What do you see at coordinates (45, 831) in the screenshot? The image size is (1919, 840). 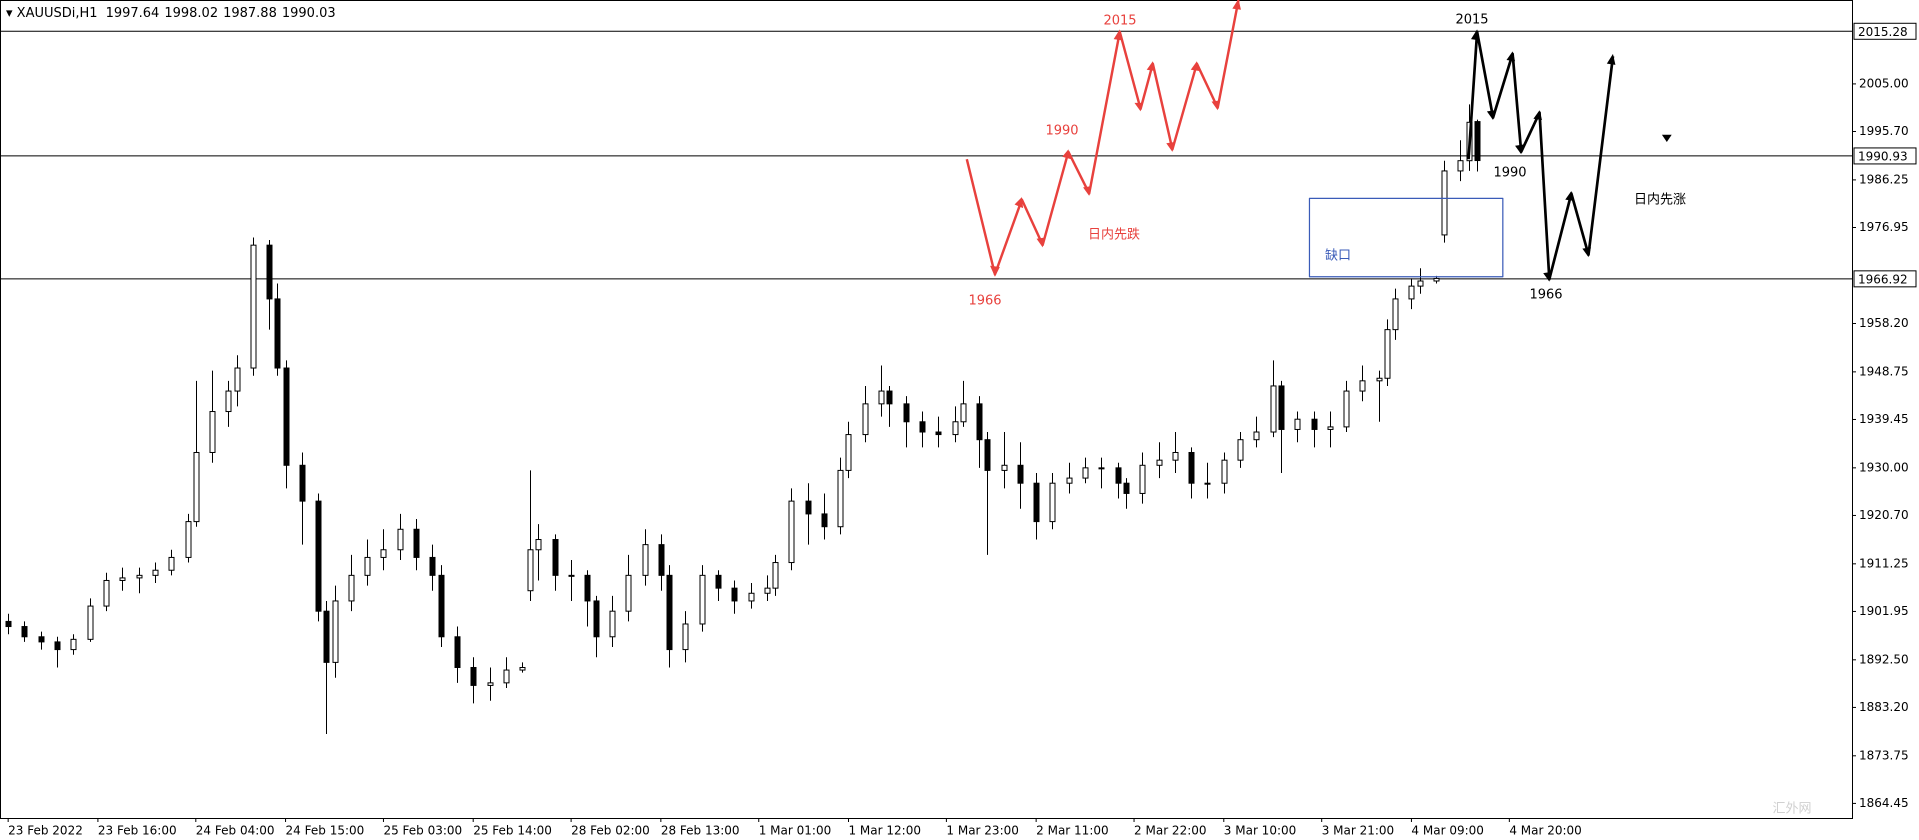 I see `x-tick-label: 23 Feb 2022` at bounding box center [45, 831].